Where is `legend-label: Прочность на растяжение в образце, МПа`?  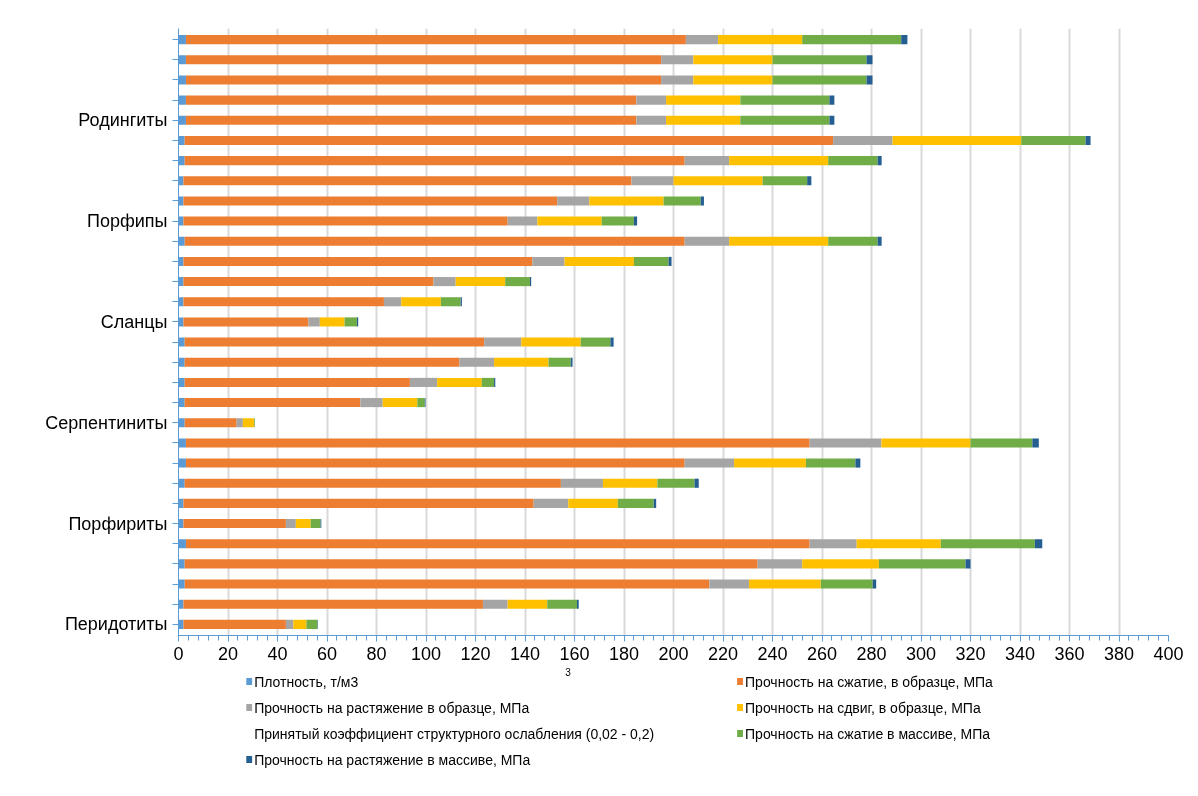
legend-label: Прочность на растяжение в образце, МПа is located at coordinates (392, 707).